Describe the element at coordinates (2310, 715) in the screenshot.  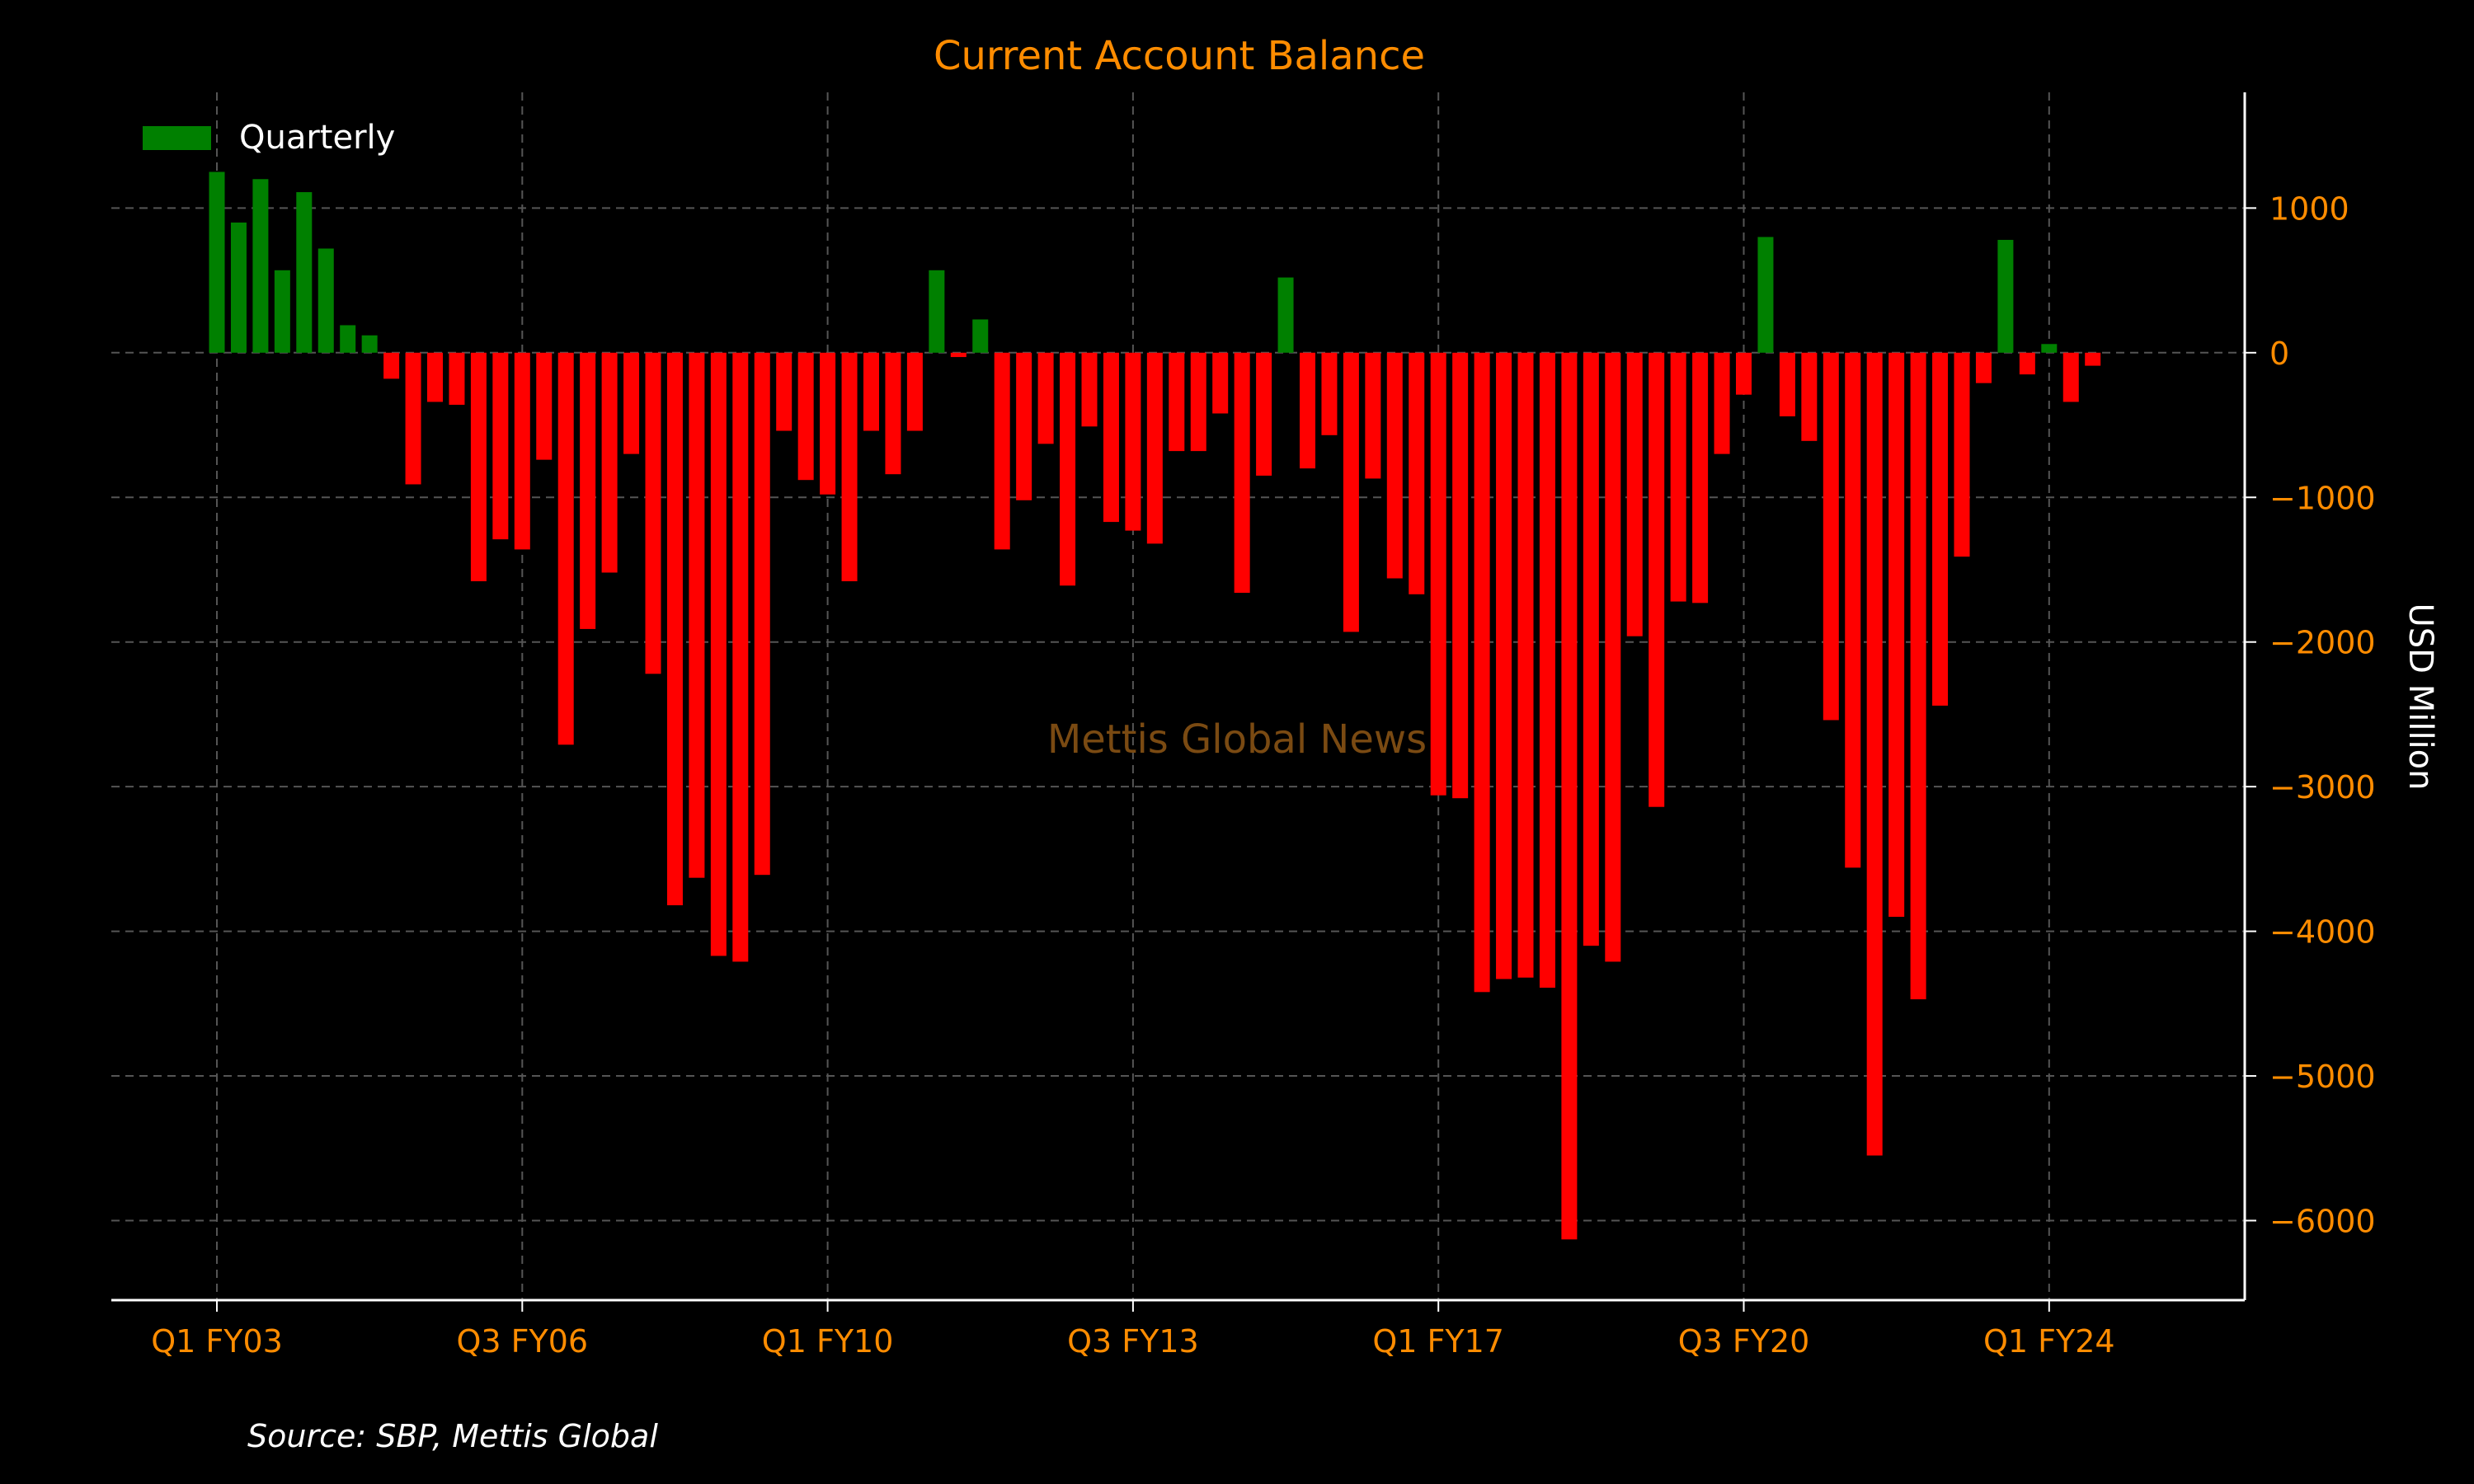
I see `y-ticks: 1000 0 −1000 −2000 −3000 −4000 −5000 −6000` at that location.